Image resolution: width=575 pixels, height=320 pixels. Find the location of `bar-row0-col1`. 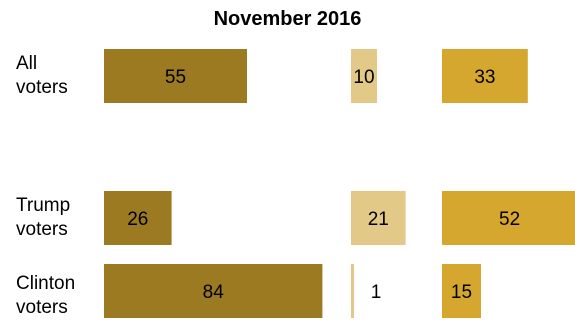

bar-row0-col1 is located at coordinates (364, 76).